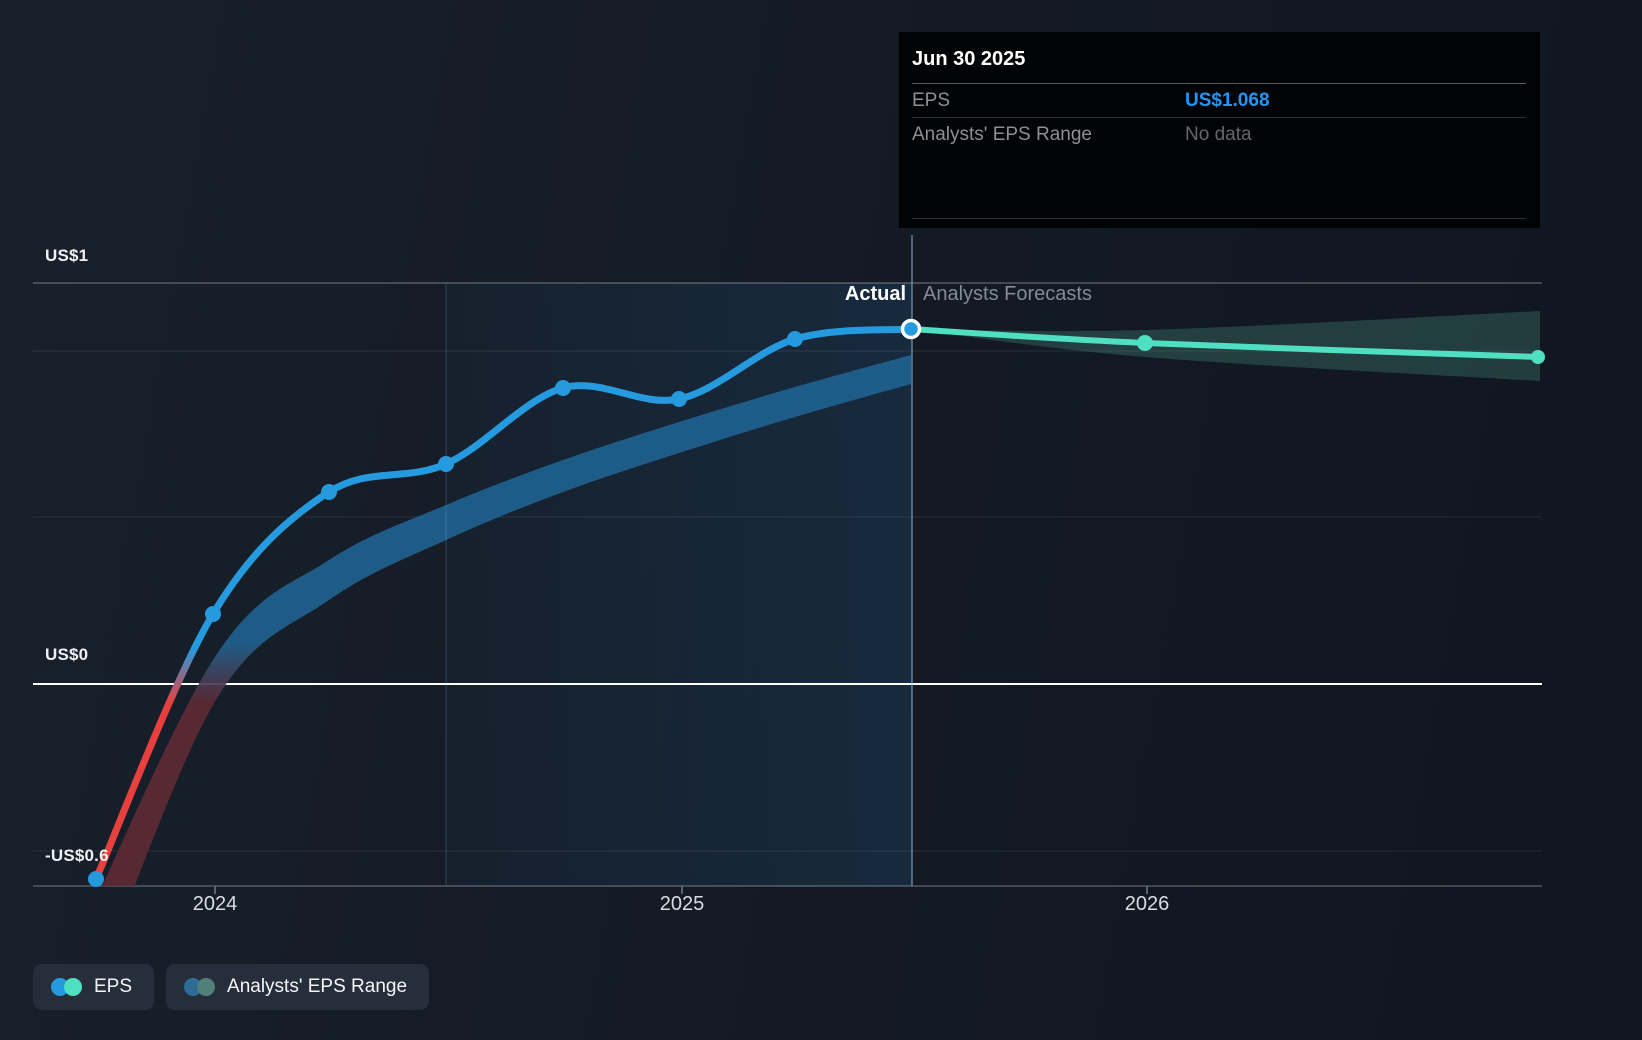 The height and width of the screenshot is (1040, 1642). I want to click on tooltip-eps-label: EPS, so click(931, 100).